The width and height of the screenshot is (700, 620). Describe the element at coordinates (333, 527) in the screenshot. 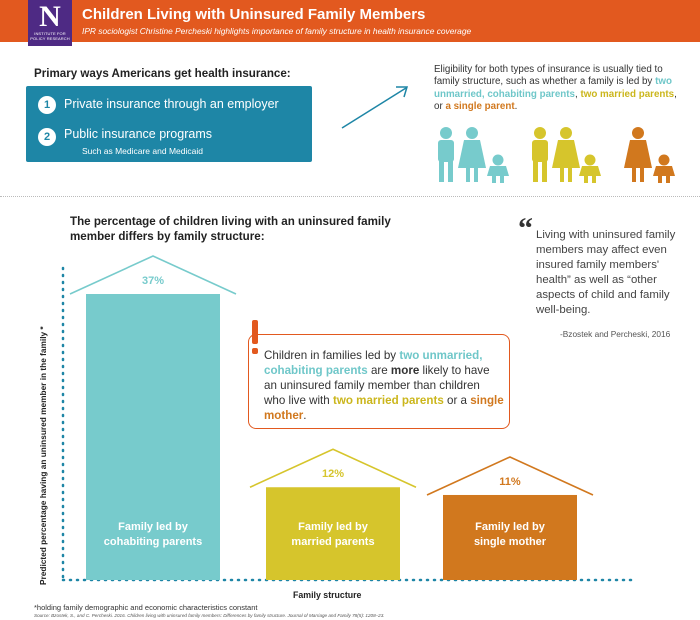

I see `category-label-2-line-1: Family led by` at that location.